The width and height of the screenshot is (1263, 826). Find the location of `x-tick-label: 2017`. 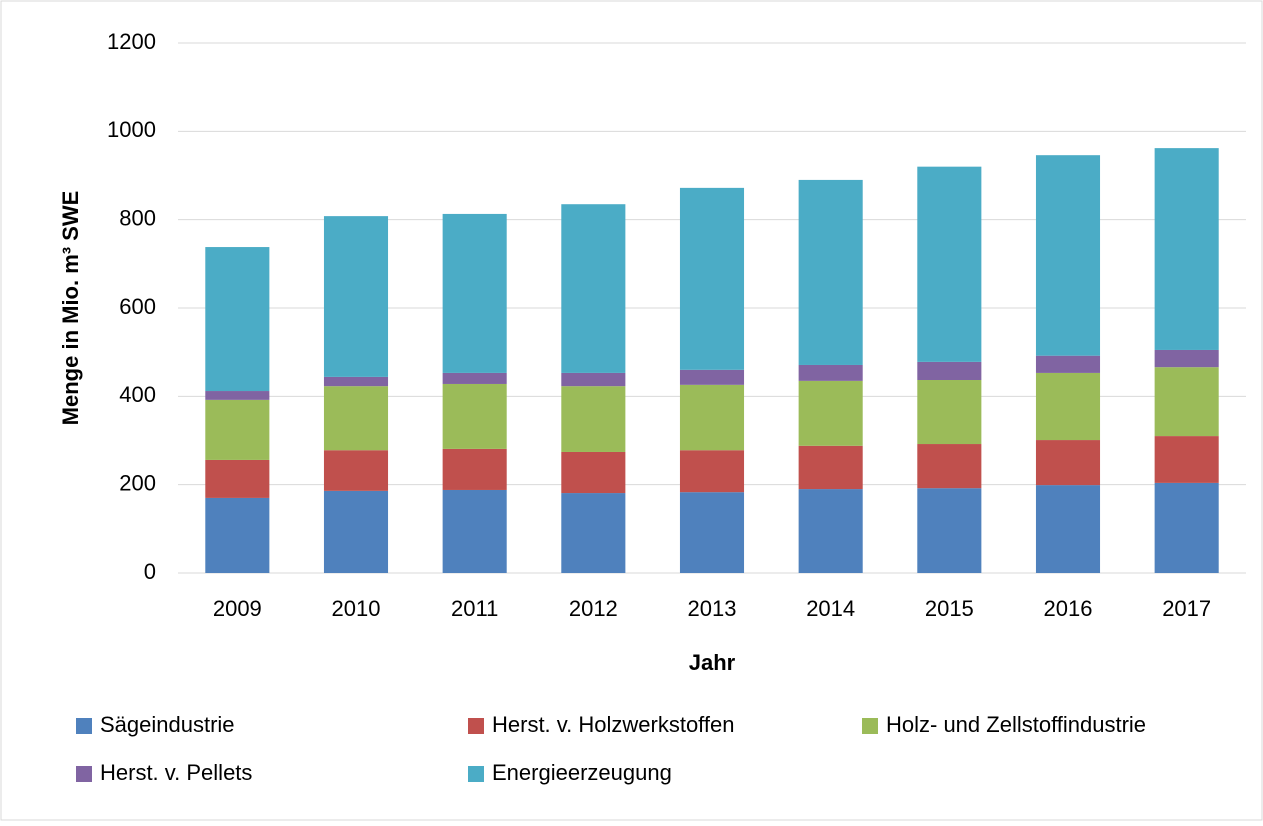

x-tick-label: 2017 is located at coordinates (1186, 608).